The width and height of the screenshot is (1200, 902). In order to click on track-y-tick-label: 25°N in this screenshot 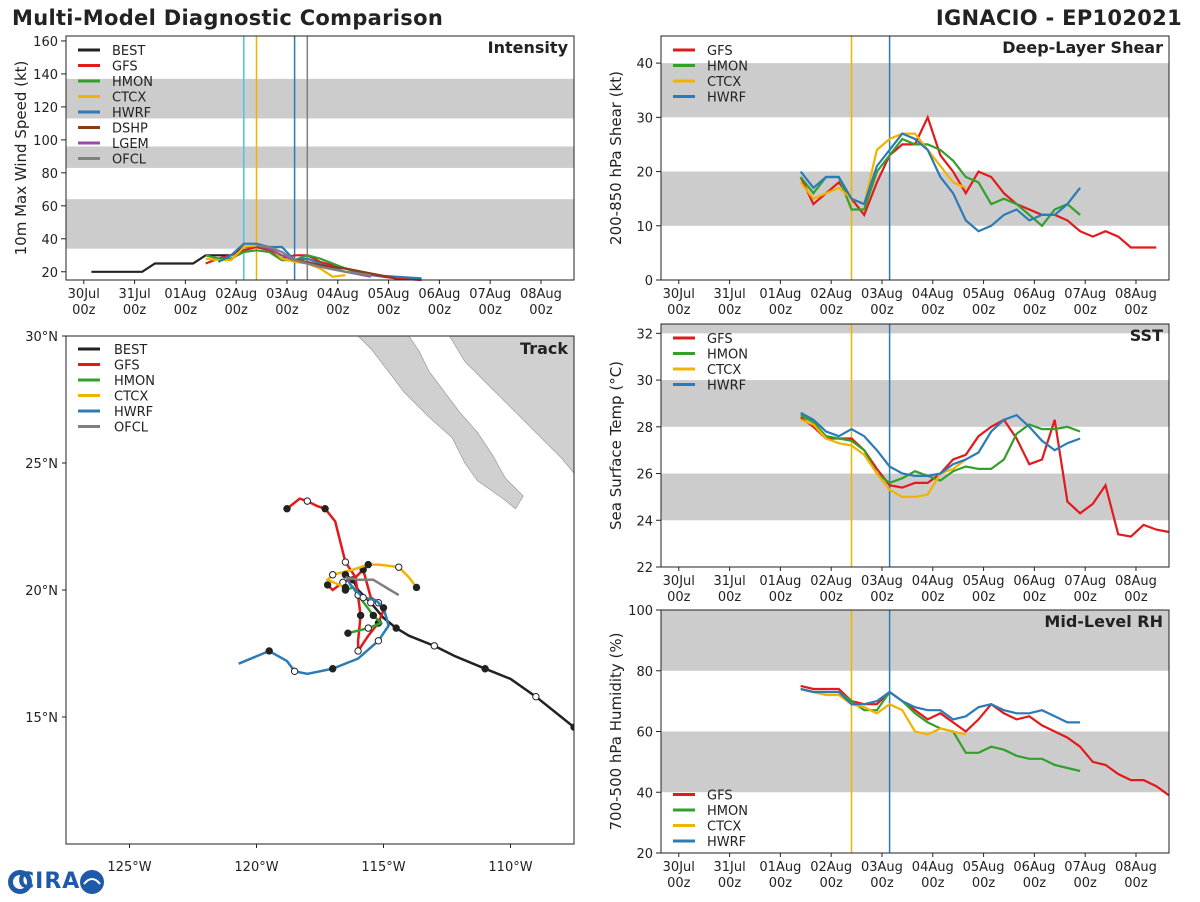, I will do `click(41, 464)`.